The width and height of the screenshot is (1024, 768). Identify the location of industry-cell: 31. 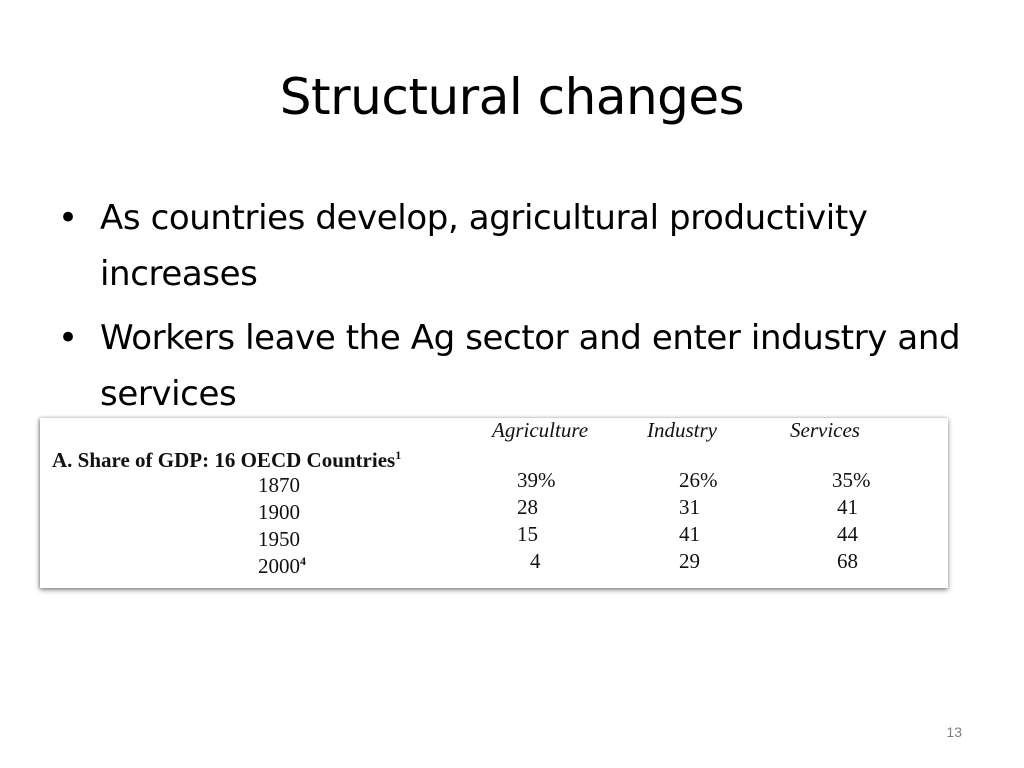
(689, 507).